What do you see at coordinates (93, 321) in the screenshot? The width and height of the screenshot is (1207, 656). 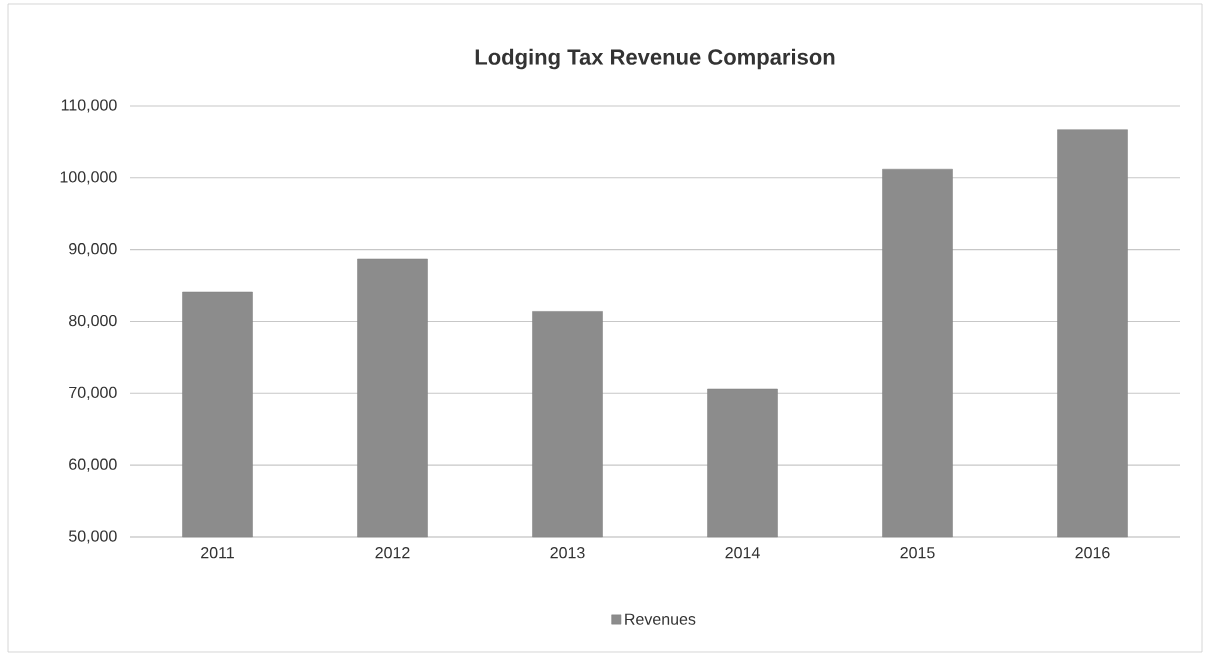 I see `y-tick-label: 80,000` at bounding box center [93, 321].